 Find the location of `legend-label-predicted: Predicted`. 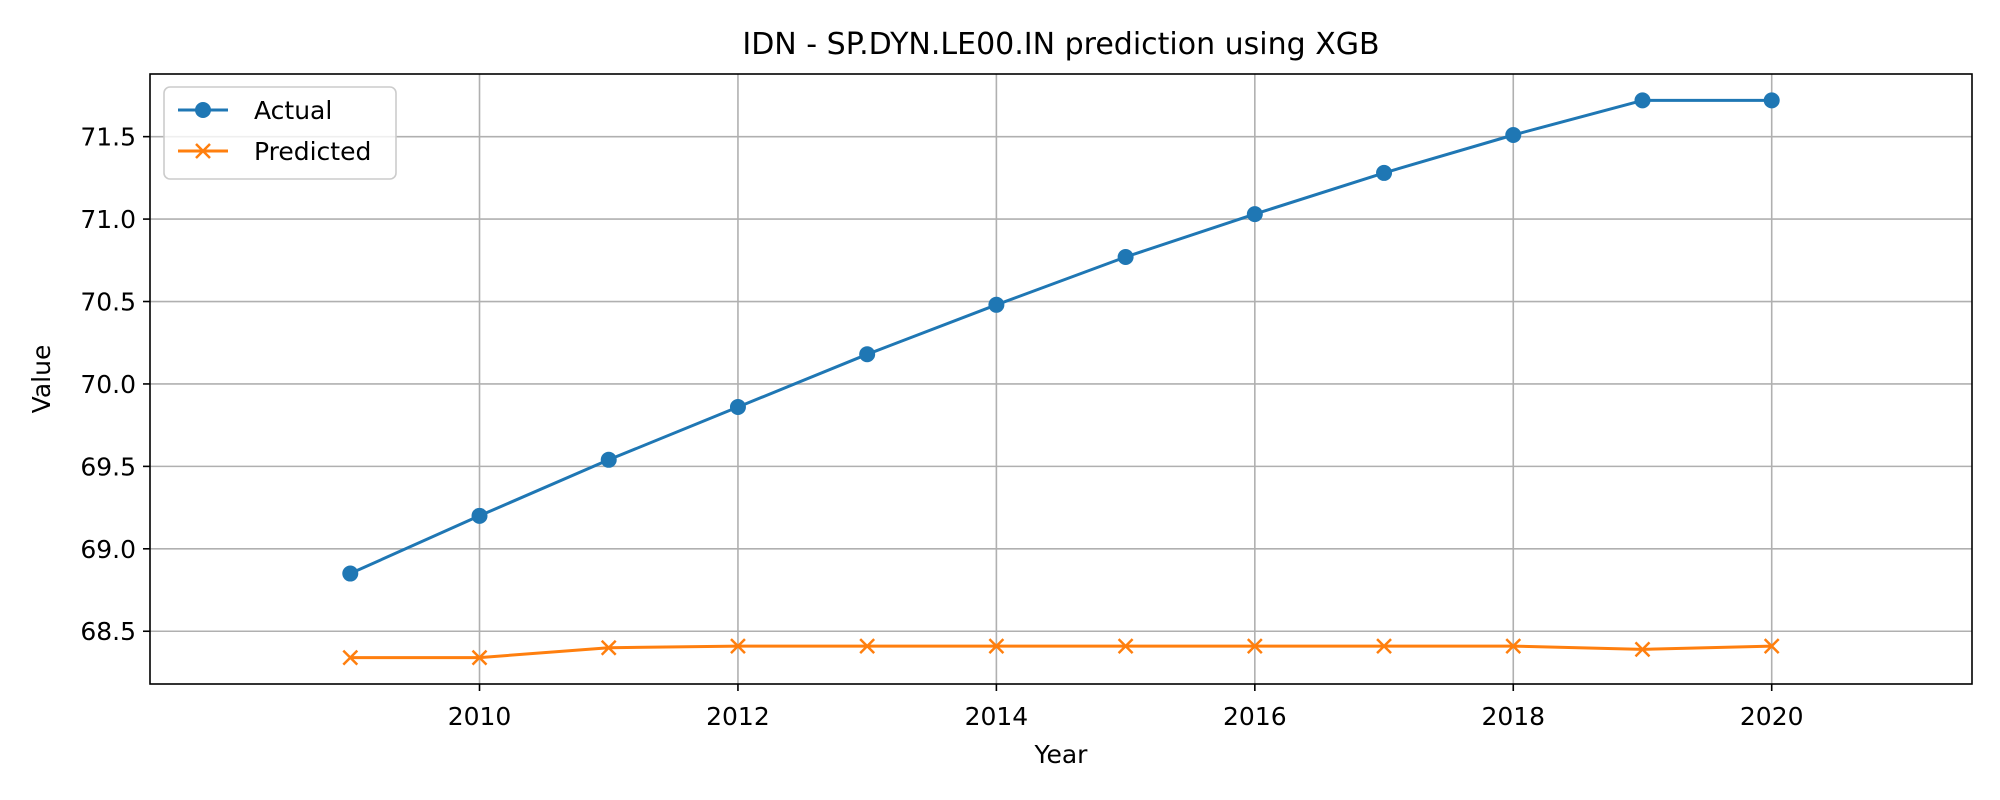

legend-label-predicted: Predicted is located at coordinates (312, 151).